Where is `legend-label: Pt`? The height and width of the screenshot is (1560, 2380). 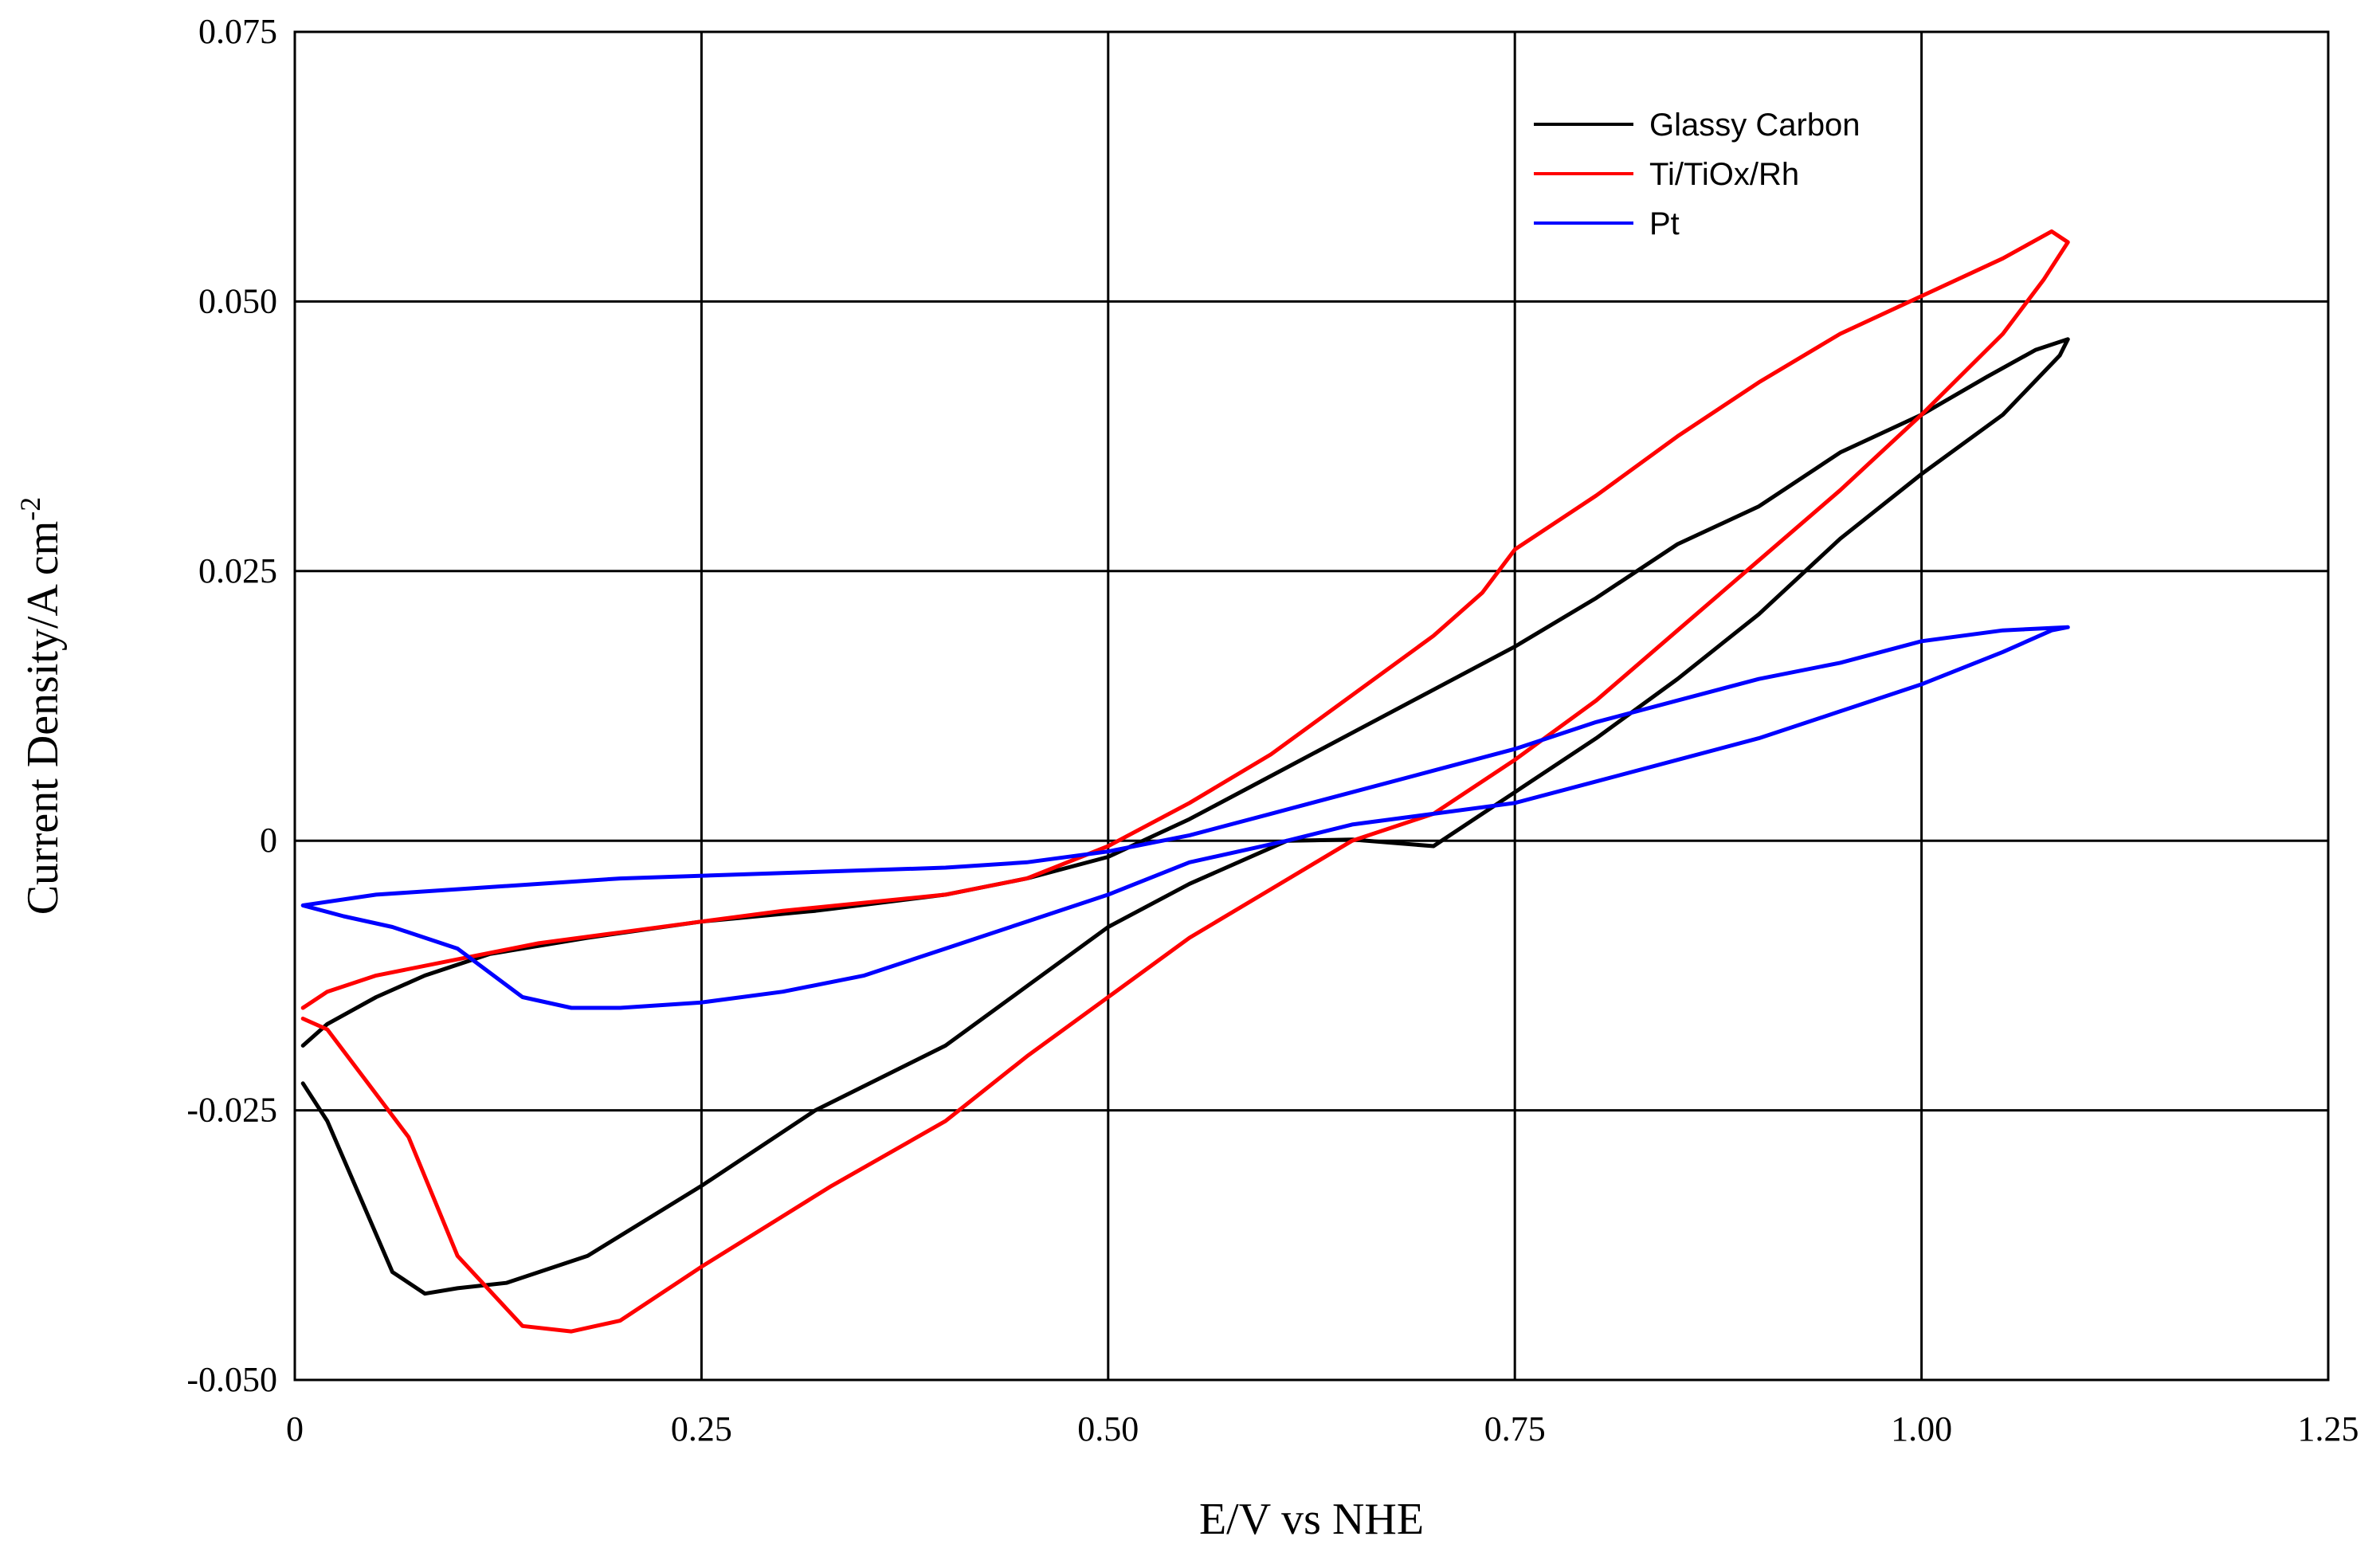
legend-label: Pt is located at coordinates (1664, 223).